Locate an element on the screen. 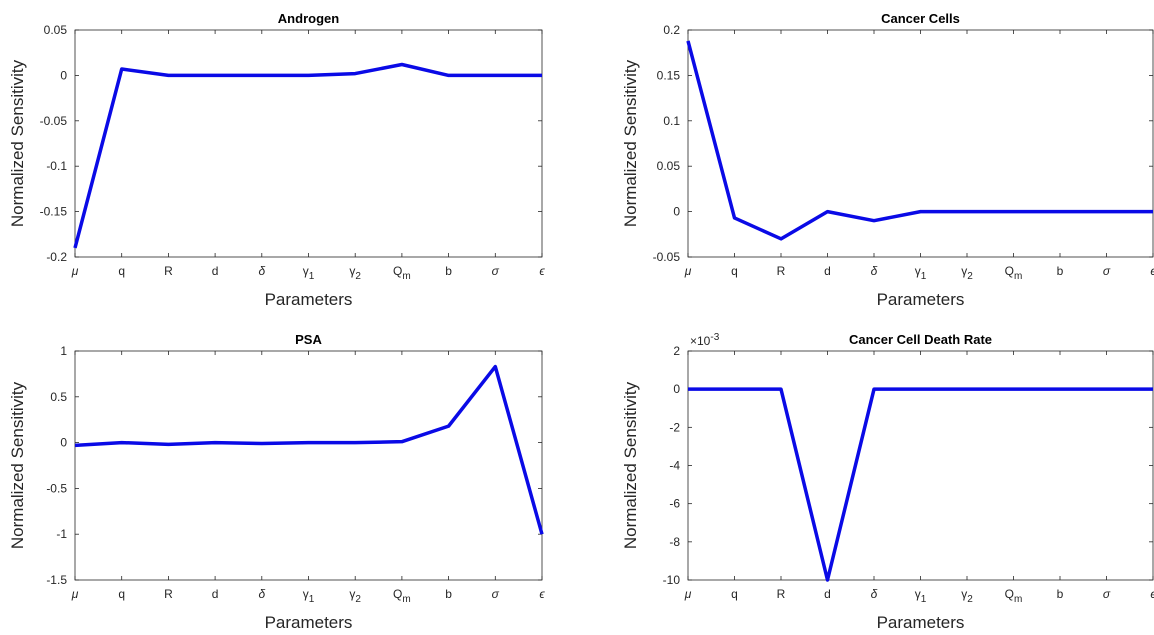  y-tick-label: -1.5 is located at coordinates (56, 580).